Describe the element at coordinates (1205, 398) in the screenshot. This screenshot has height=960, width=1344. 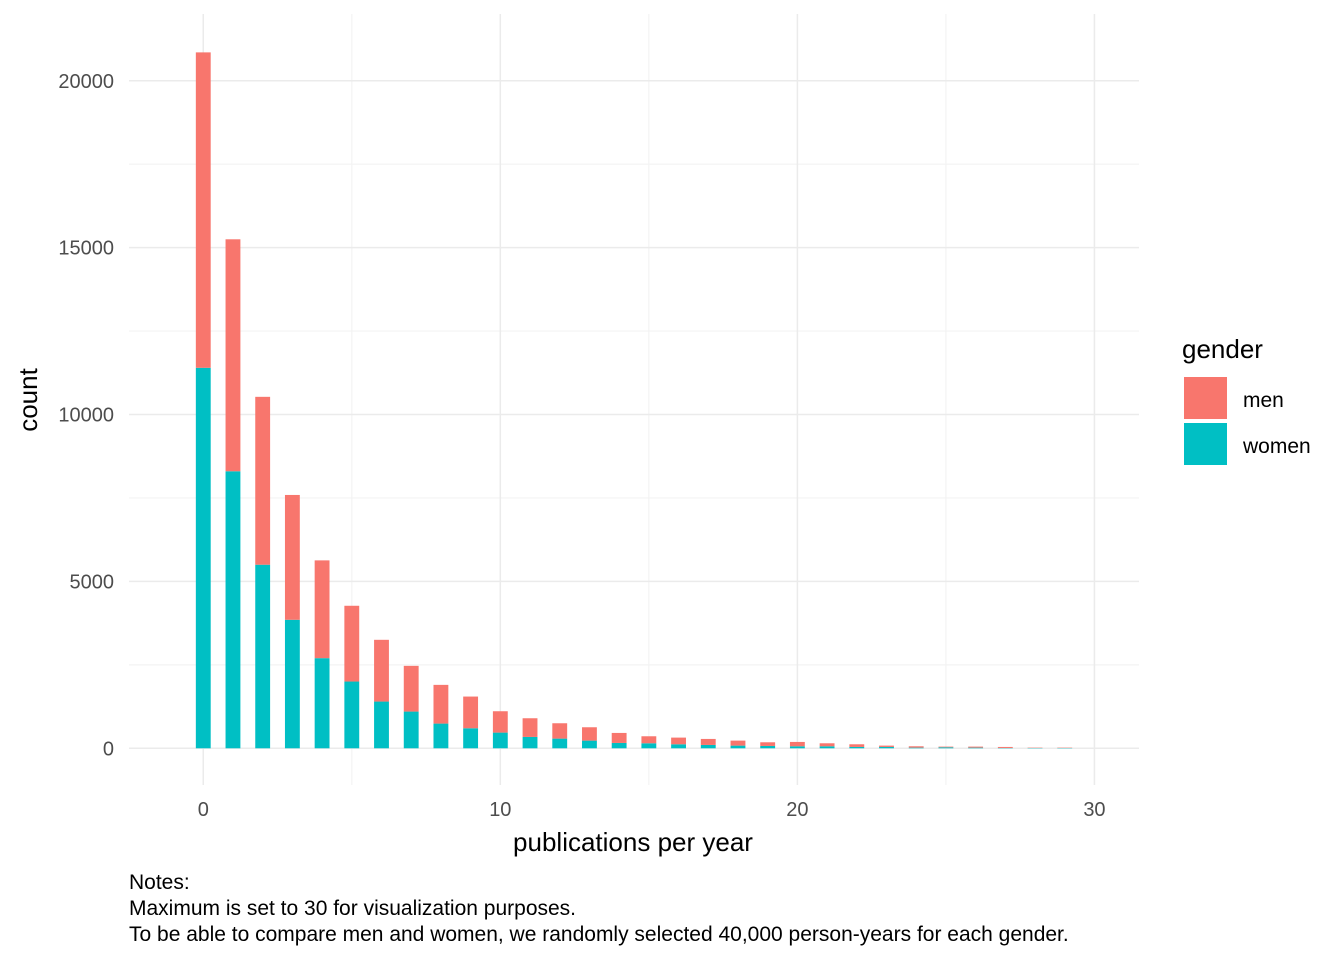
I see `legend-swatch-men` at that location.